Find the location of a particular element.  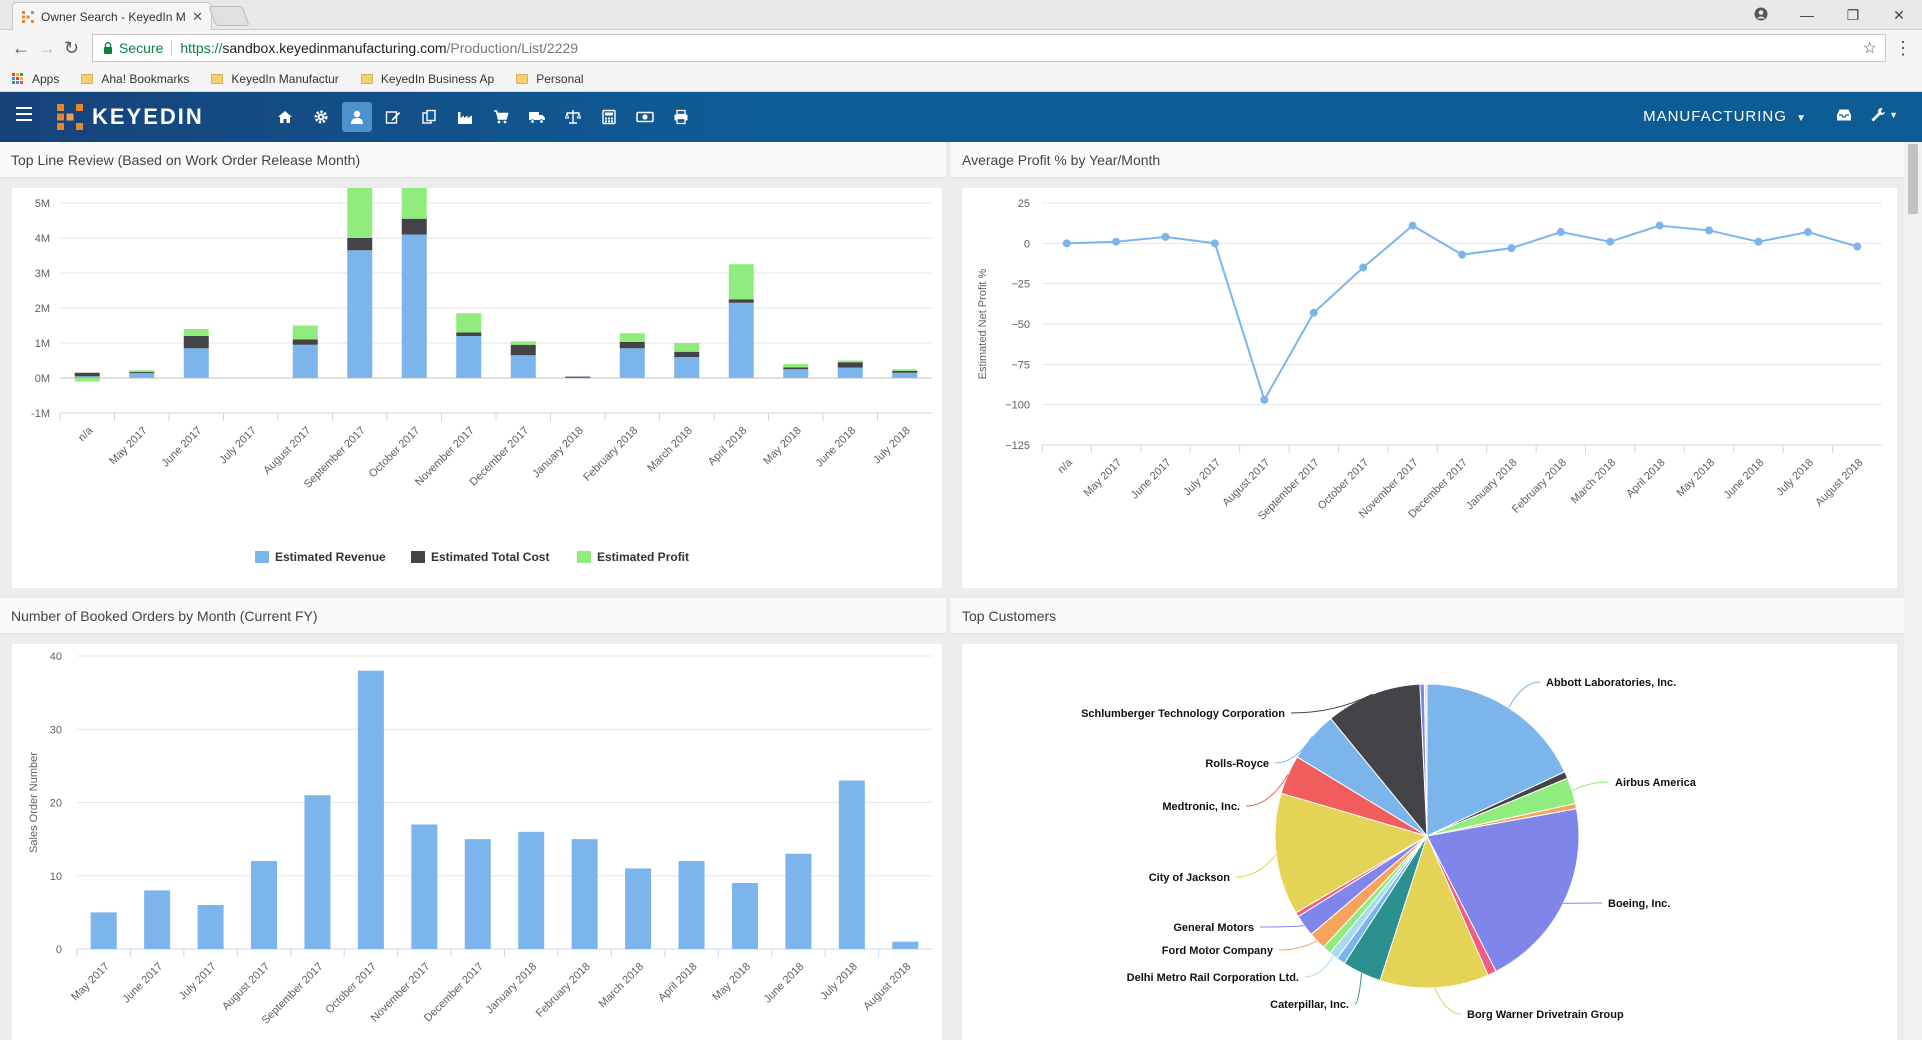

wrench-dropdown: ▼ is located at coordinates (1884, 115).